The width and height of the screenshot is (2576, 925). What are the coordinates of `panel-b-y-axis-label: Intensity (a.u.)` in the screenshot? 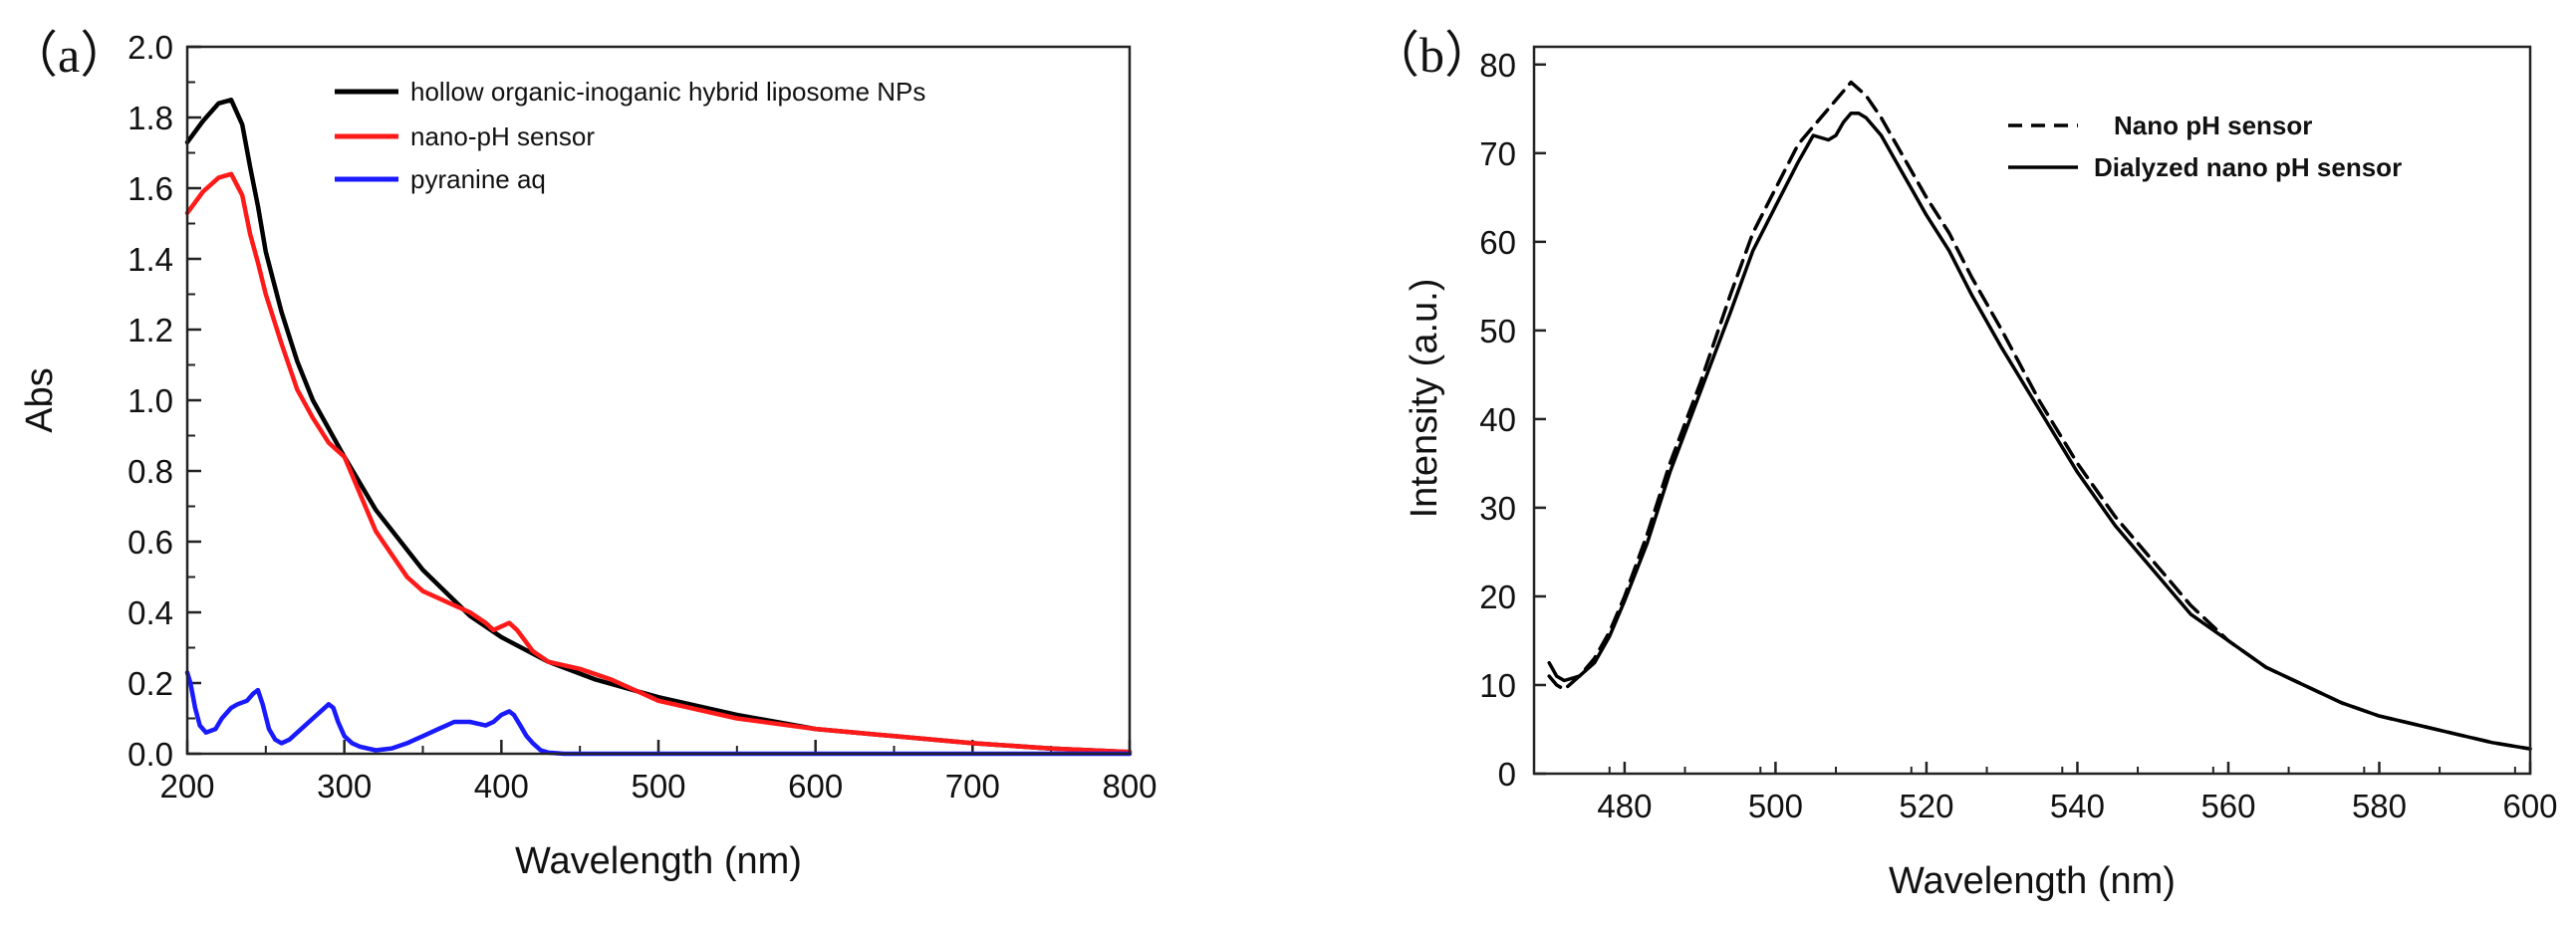 It's located at (1424, 399).